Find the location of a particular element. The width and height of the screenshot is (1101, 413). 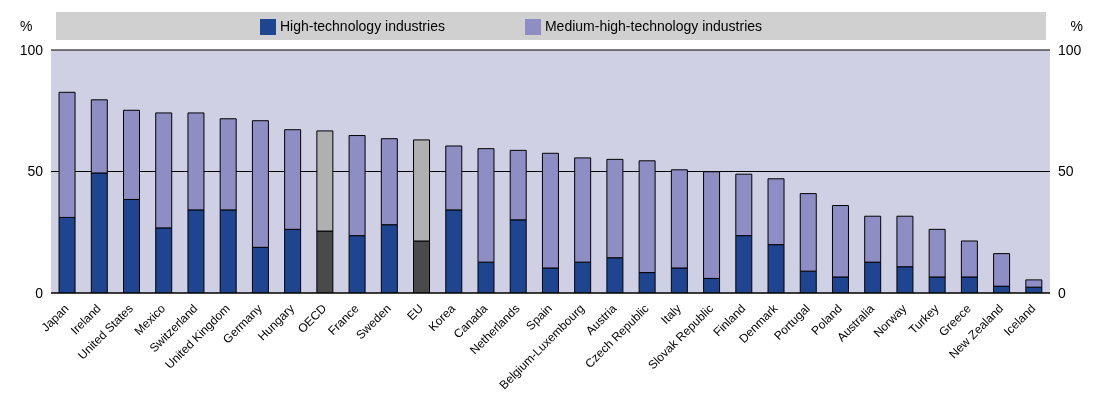

y2-tick-label: 100 is located at coordinates (1070, 49).